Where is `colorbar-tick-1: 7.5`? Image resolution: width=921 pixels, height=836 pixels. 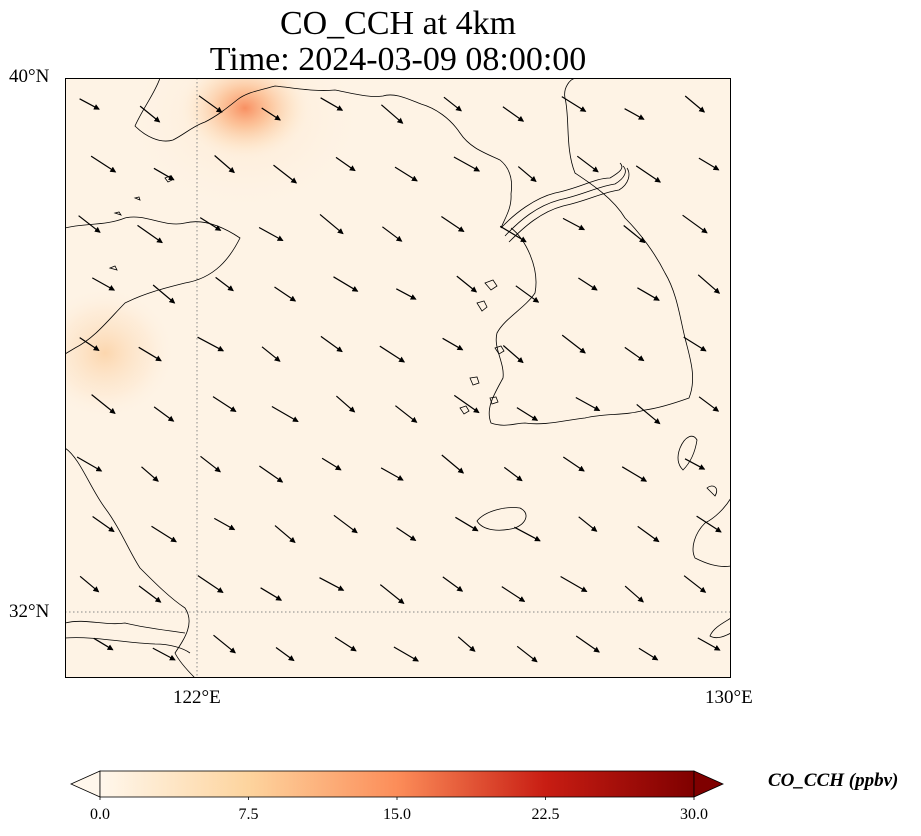 colorbar-tick-1: 7.5 is located at coordinates (248, 814).